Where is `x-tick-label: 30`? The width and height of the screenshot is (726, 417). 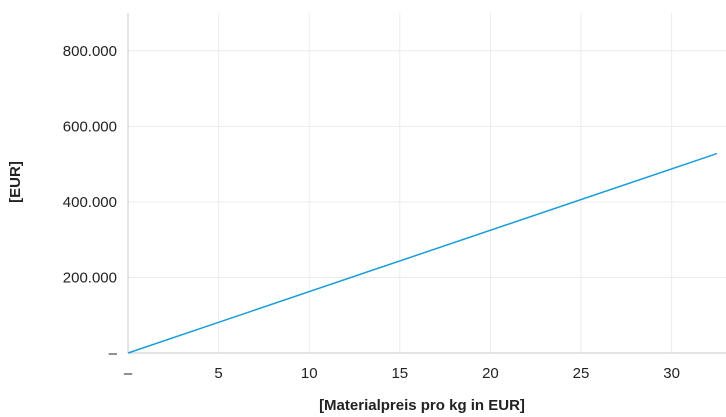 x-tick-label: 30 is located at coordinates (671, 373).